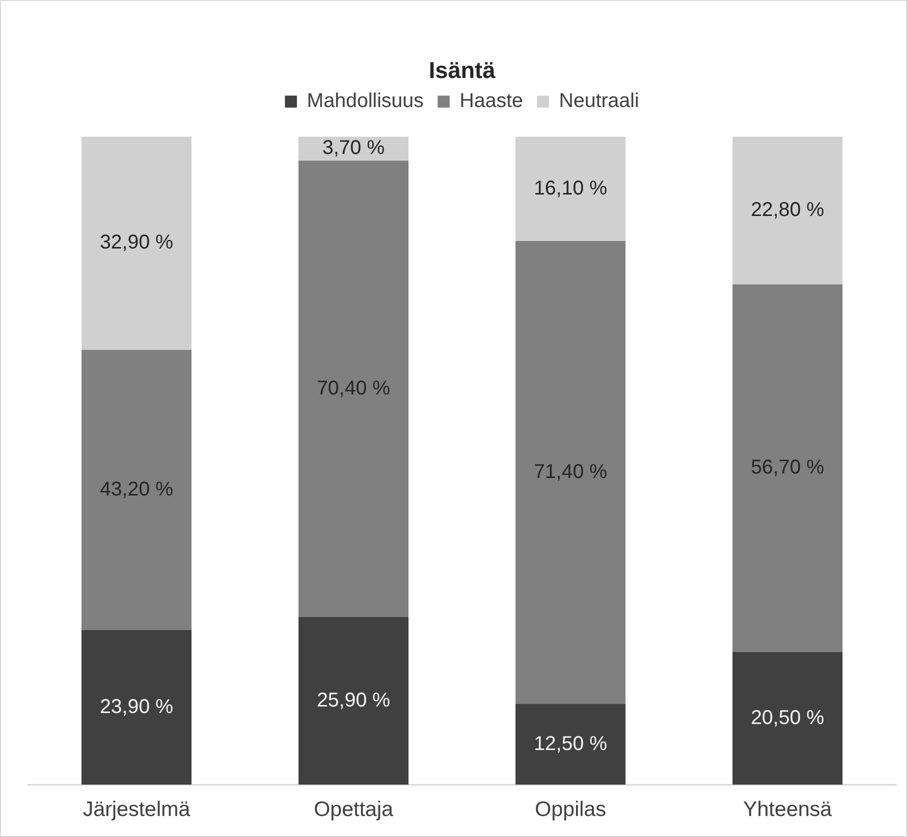 The image size is (907, 837). What do you see at coordinates (492, 101) in the screenshot?
I see `legend-label: Haaste` at bounding box center [492, 101].